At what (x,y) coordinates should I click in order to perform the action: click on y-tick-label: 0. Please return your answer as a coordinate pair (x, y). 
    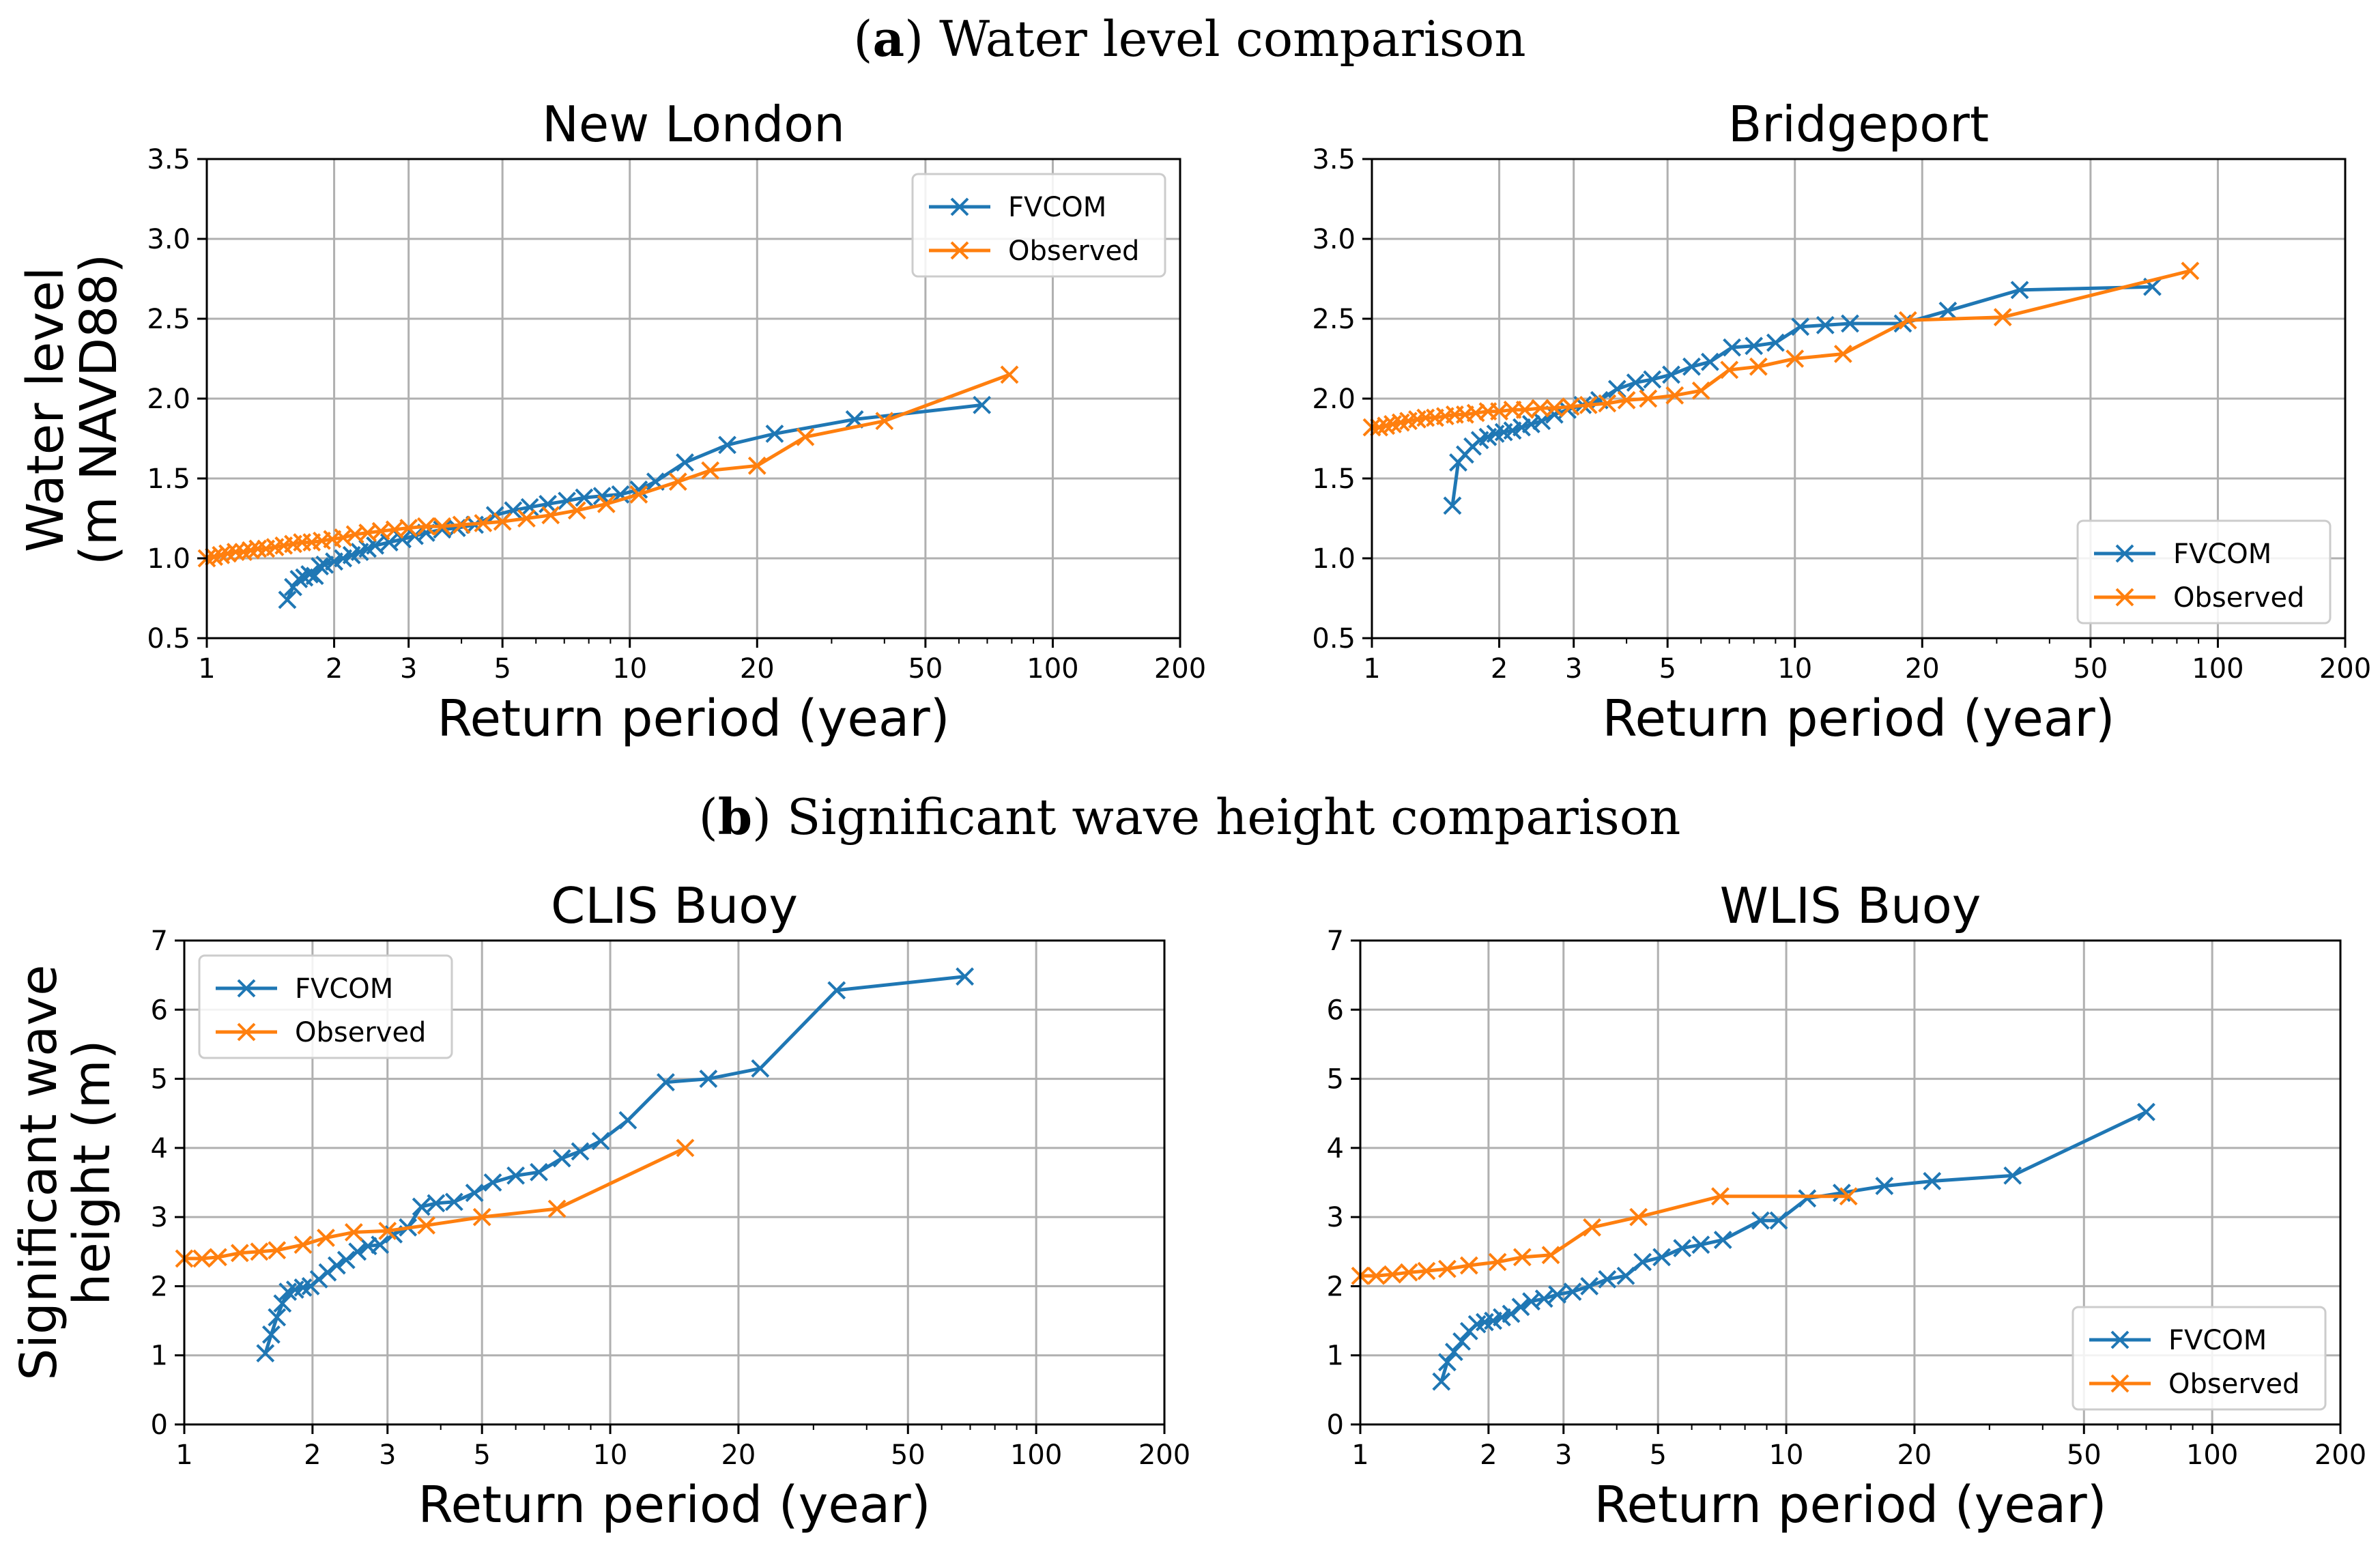
    Looking at the image, I should click on (159, 1425).